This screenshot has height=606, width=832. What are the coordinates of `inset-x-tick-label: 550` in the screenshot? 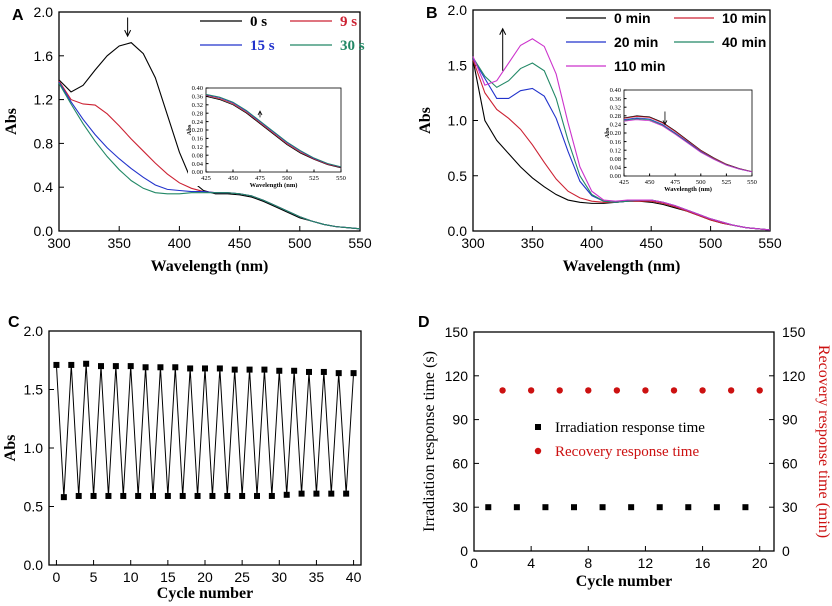 It's located at (341, 178).